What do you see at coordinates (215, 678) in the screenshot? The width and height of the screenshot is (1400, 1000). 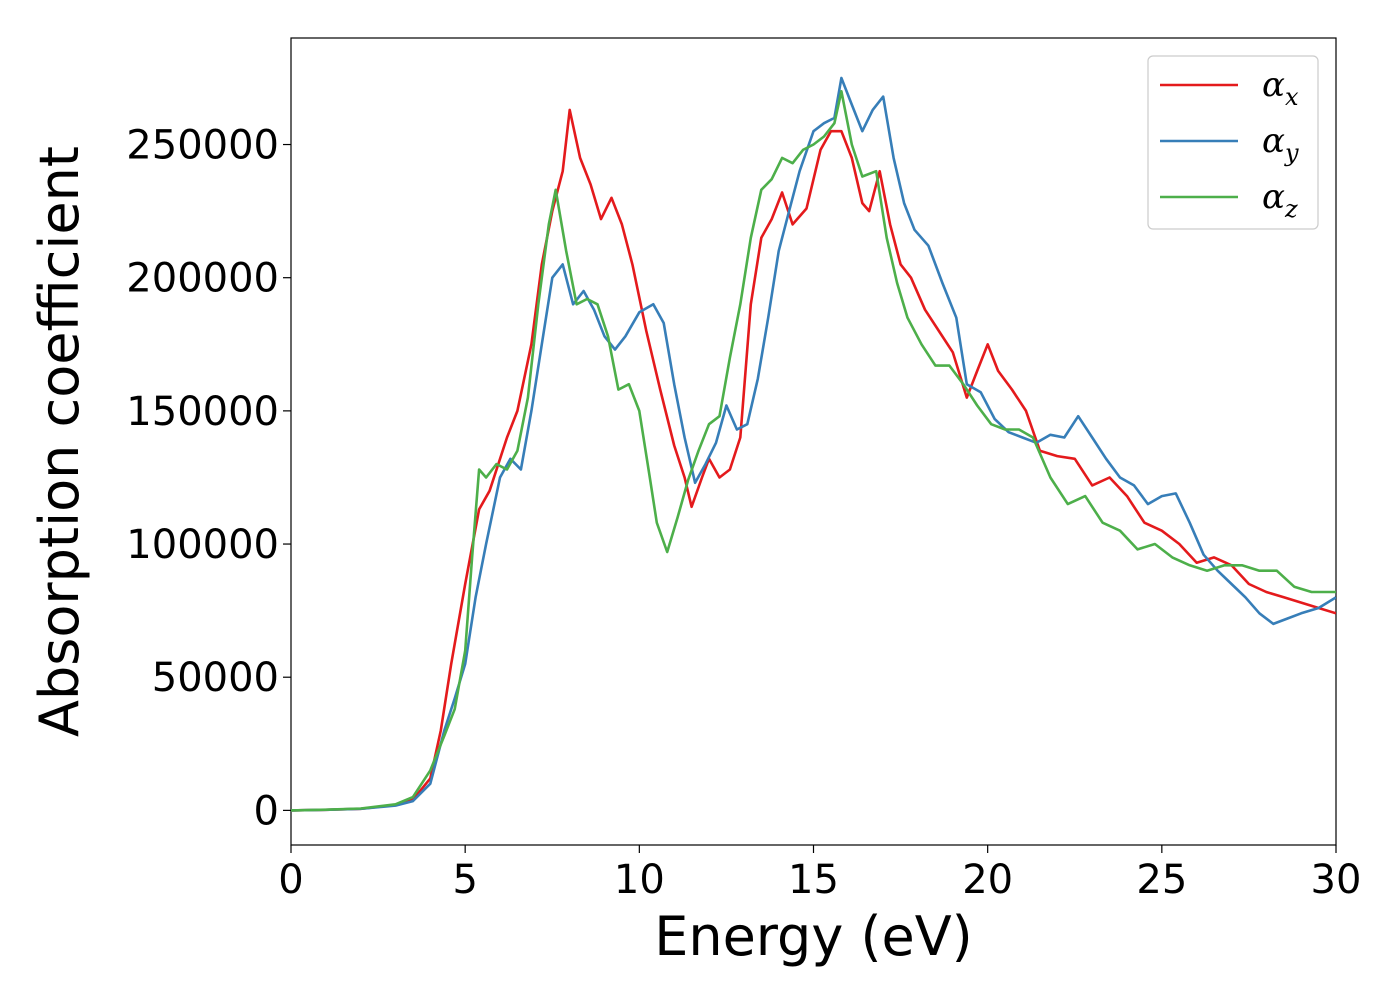 I see `y-tick-label: 50000` at bounding box center [215, 678].